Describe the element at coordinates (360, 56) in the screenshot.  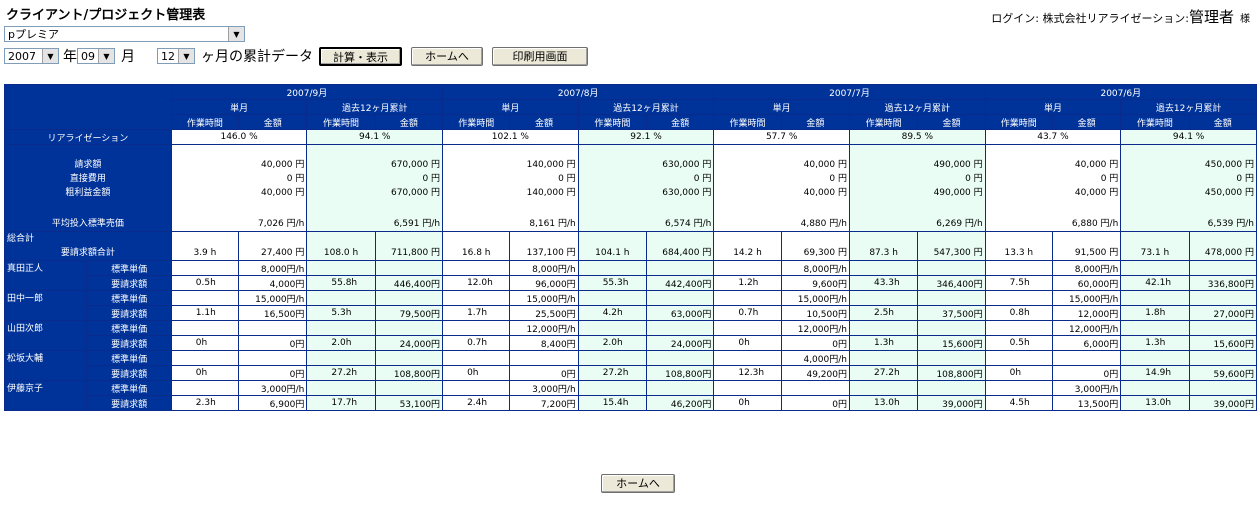
I see `calc-display-button: 計算・表示` at that location.